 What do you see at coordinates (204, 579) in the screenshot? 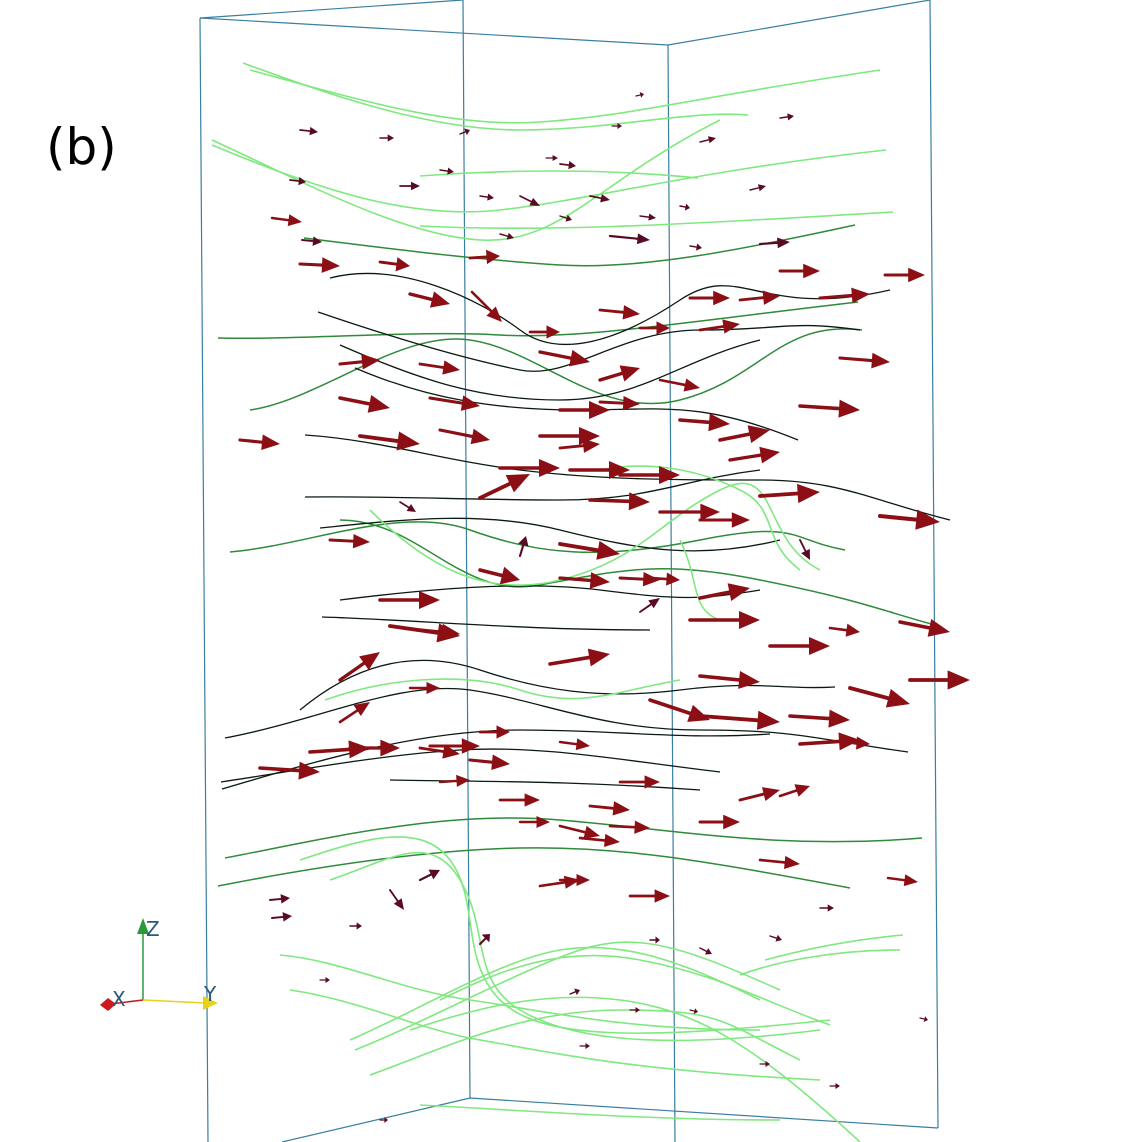
I see `box-edge-left-vertical` at bounding box center [204, 579].